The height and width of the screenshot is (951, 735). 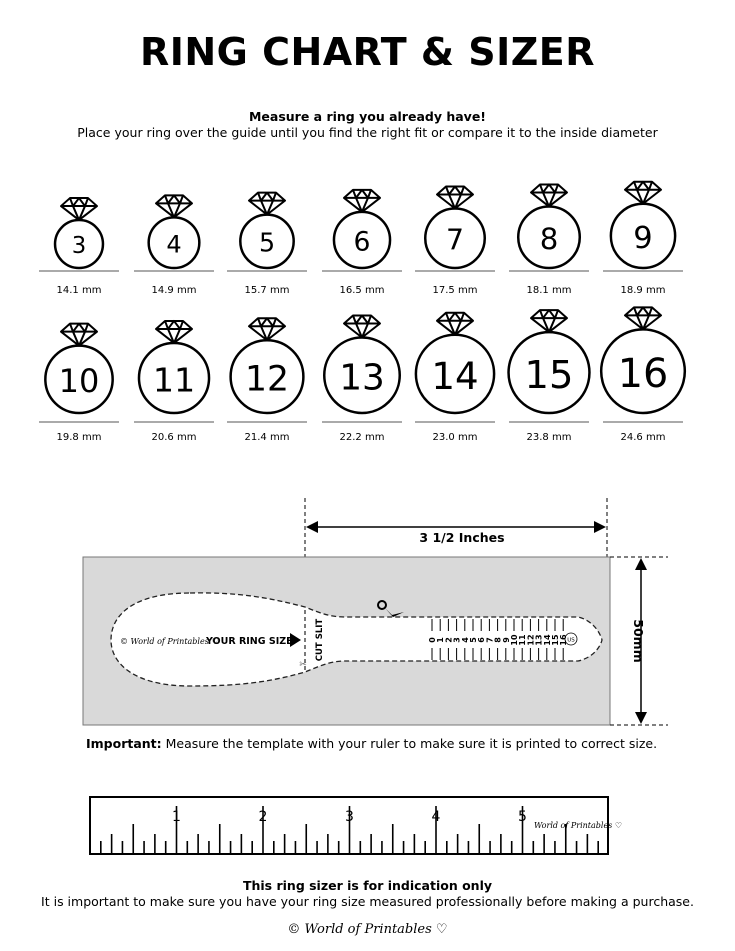 What do you see at coordinates (549, 290) in the screenshot?
I see `ring-diameter-label: 18.1 mm` at bounding box center [549, 290].